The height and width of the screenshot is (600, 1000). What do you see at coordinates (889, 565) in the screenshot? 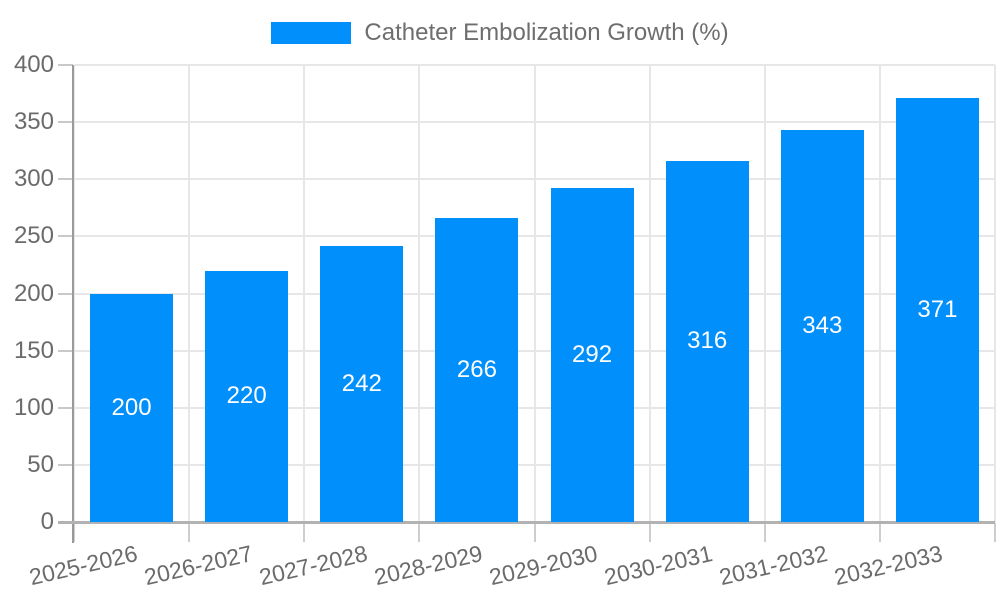
I see `x-axis-tick-label: 2032-2033` at bounding box center [889, 565].